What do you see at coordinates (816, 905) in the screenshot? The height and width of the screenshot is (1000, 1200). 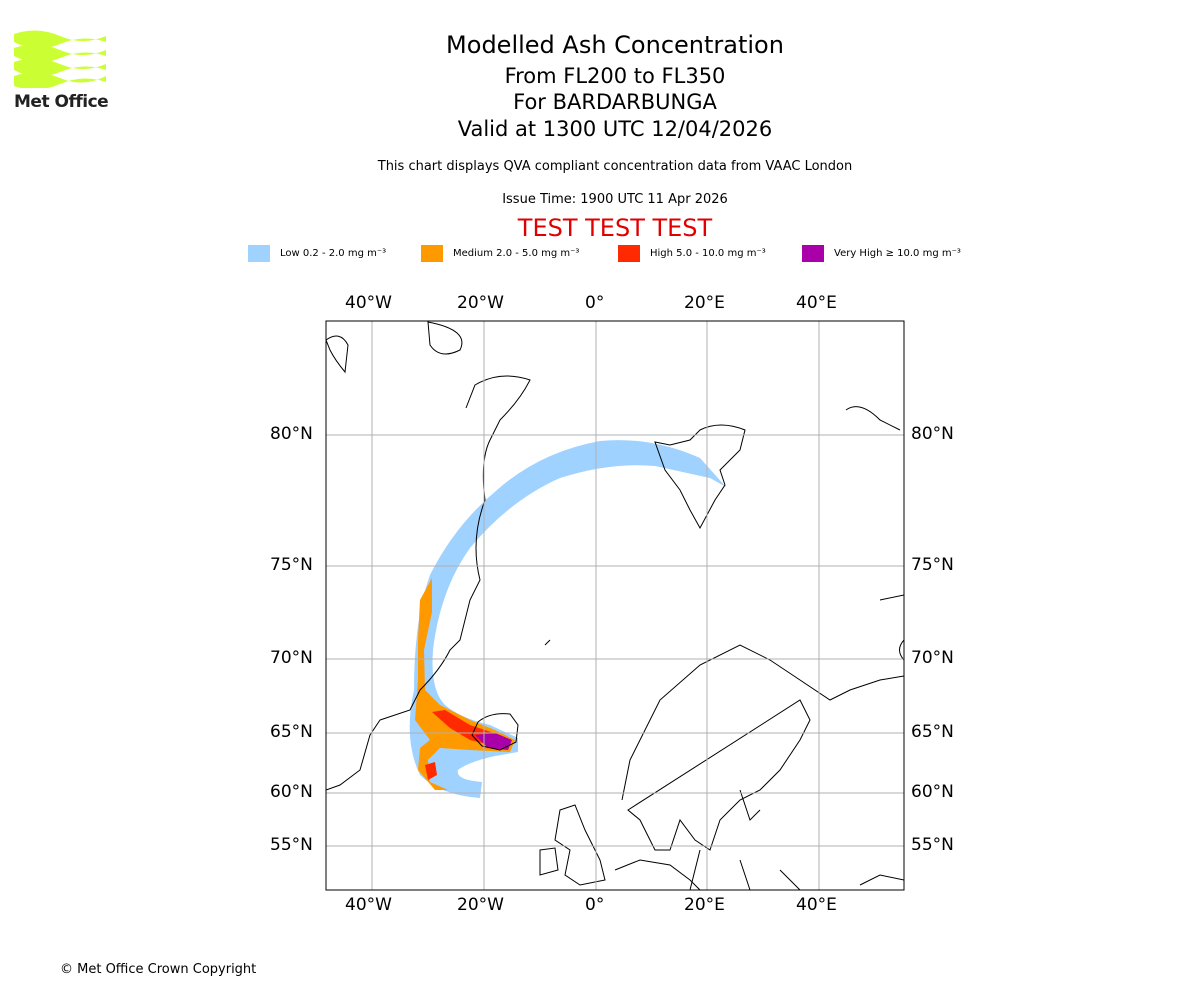 I see `lon-label-bottom: 40°E` at bounding box center [816, 905].